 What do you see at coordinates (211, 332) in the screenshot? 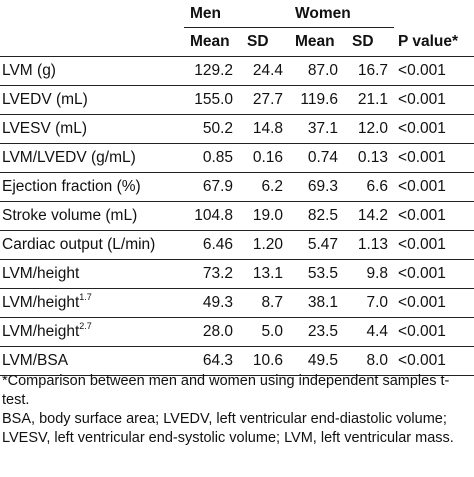
I see `men-mean-cell: 28.0` at bounding box center [211, 332].